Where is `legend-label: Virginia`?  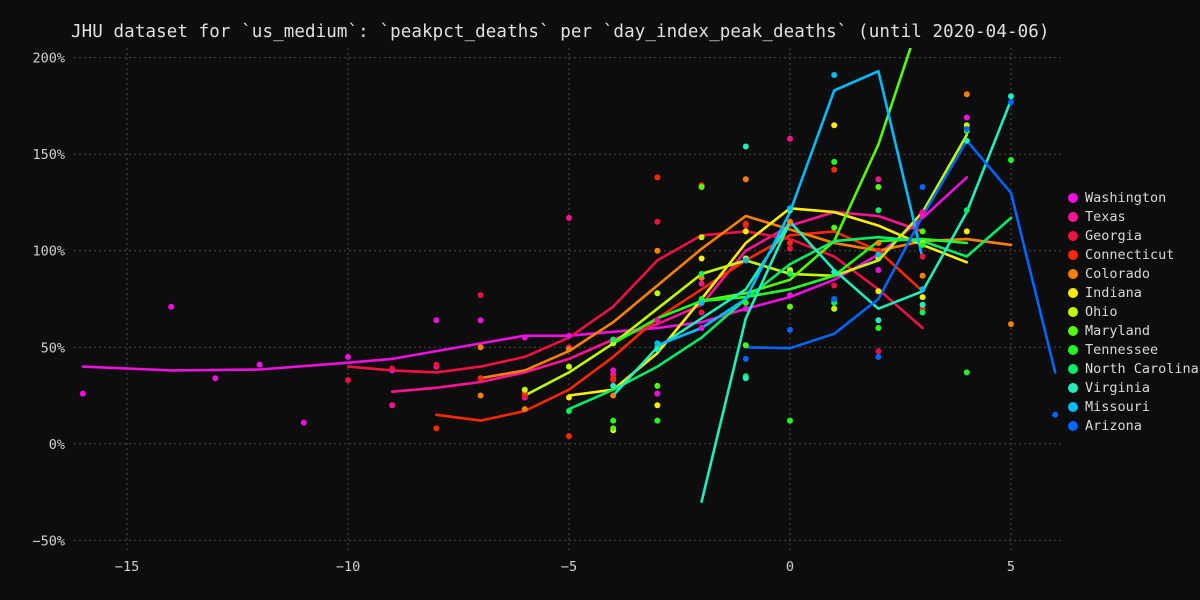 legend-label: Virginia is located at coordinates (1118, 387).